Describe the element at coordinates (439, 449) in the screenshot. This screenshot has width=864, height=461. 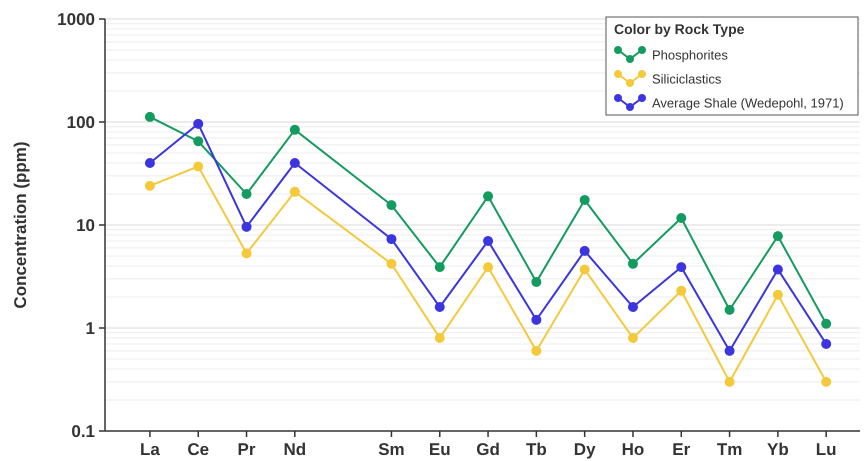
I see `x-tick-label: Eu` at that location.